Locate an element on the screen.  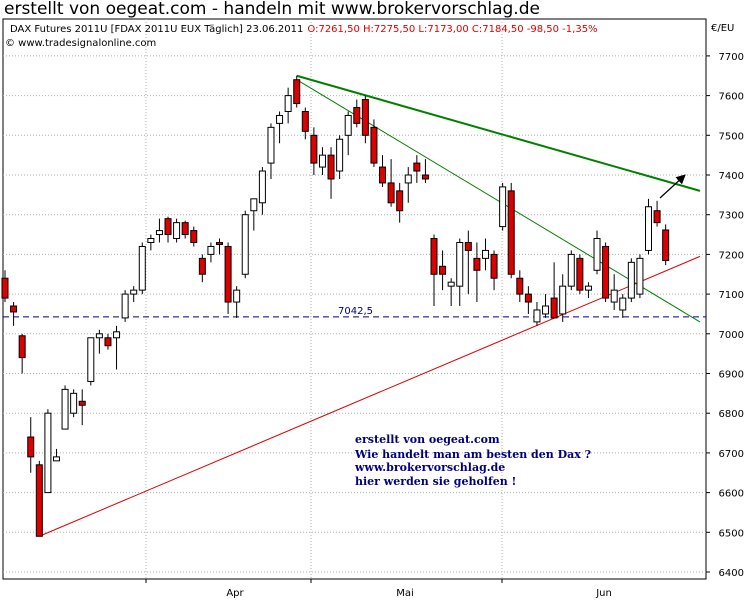
y-tick-label: 7000 is located at coordinates (731, 335).